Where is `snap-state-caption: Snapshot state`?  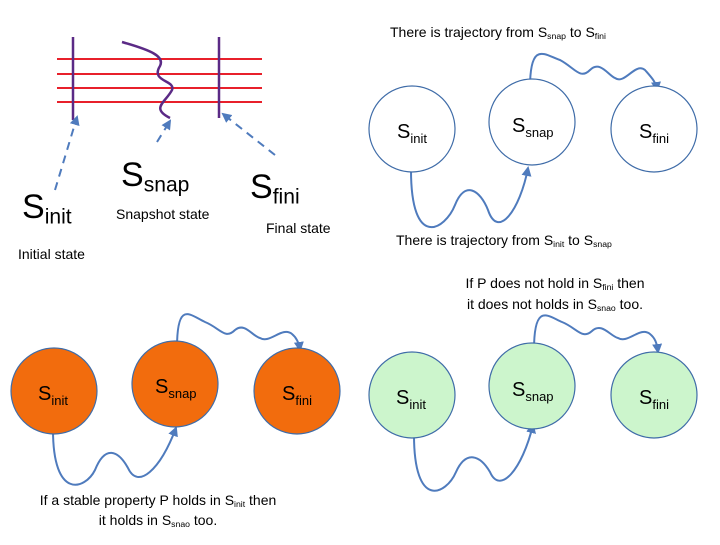 snap-state-caption: Snapshot state is located at coordinates (163, 214).